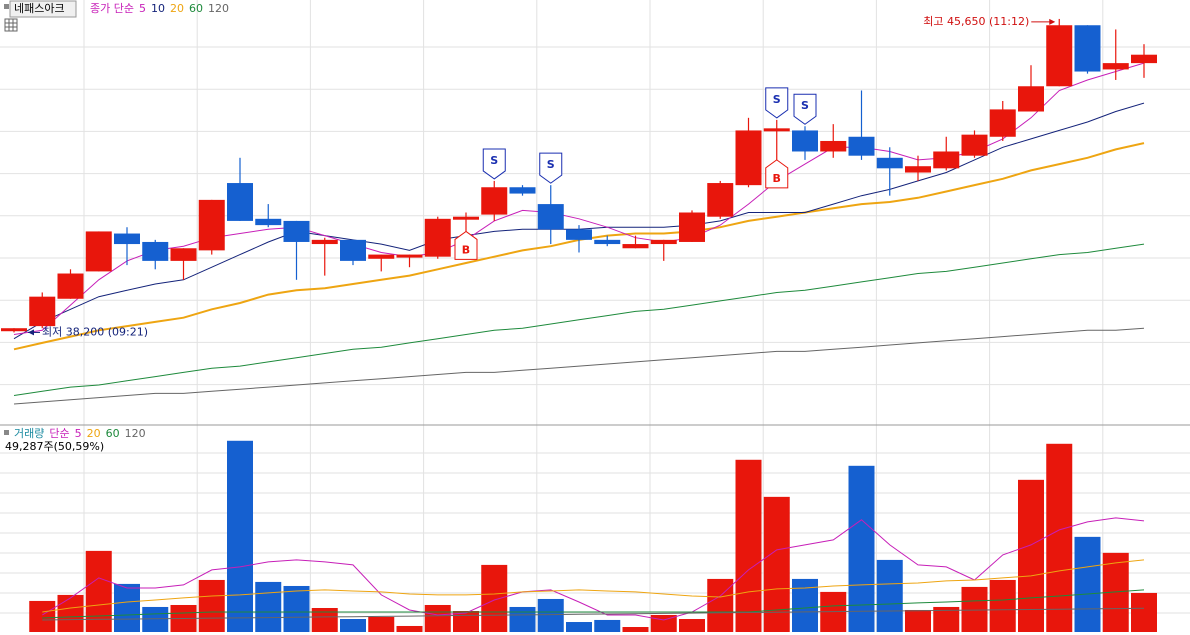 The image size is (1190, 635). I want to click on annotation: 최고 45,650 (11:12), so click(976, 21).